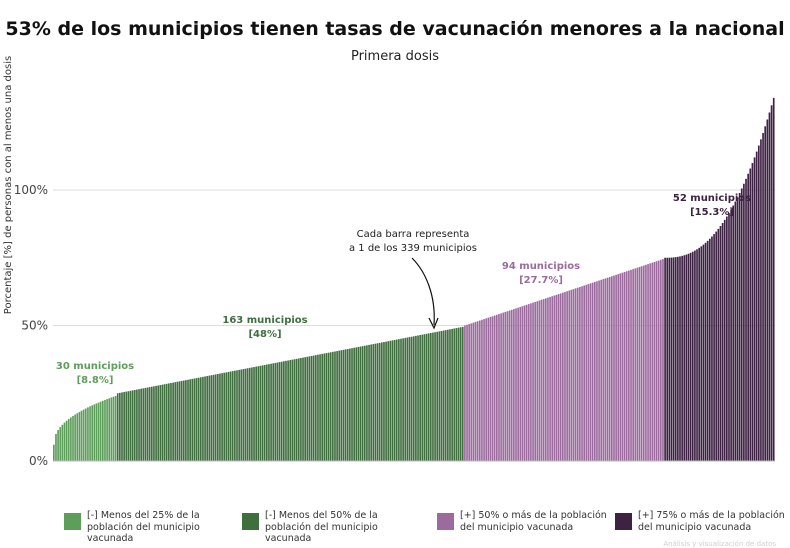  I want to click on group-annotation-count: 163 municipios, so click(264, 320).